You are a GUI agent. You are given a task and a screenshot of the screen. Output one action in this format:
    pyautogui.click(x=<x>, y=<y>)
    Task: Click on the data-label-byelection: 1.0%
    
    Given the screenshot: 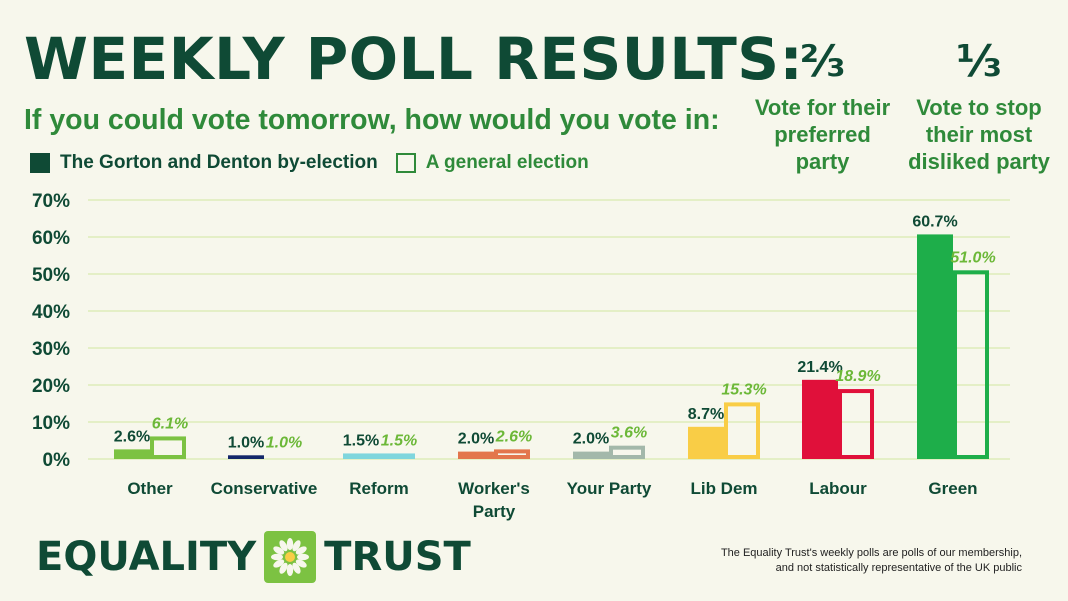 What is the action you would take?
    pyautogui.click(x=246, y=442)
    